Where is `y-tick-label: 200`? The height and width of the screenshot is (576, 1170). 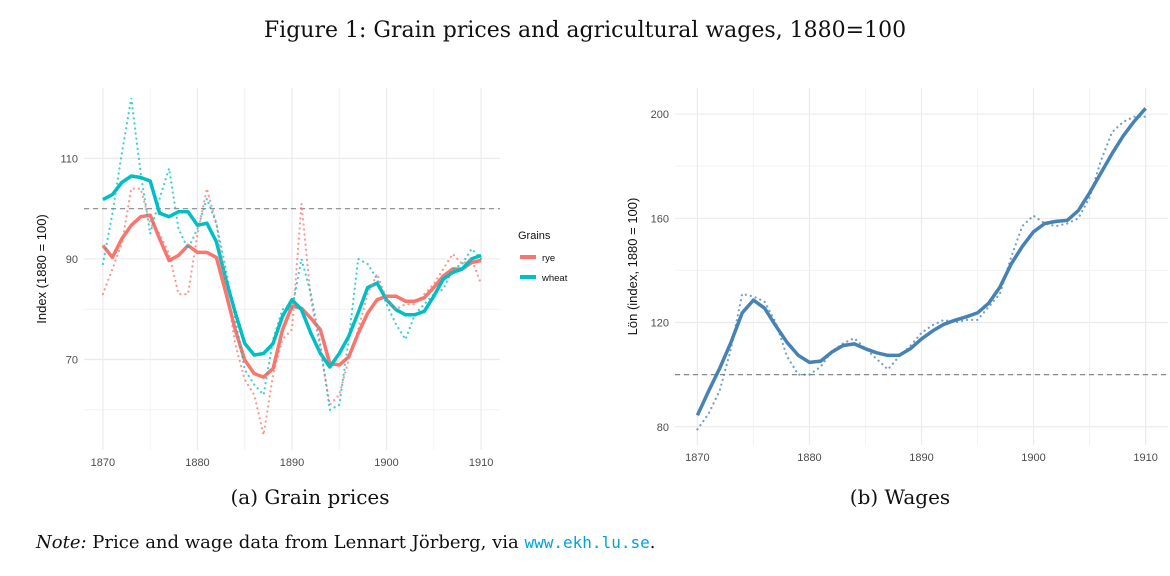
y-tick-label: 200 is located at coordinates (660, 115).